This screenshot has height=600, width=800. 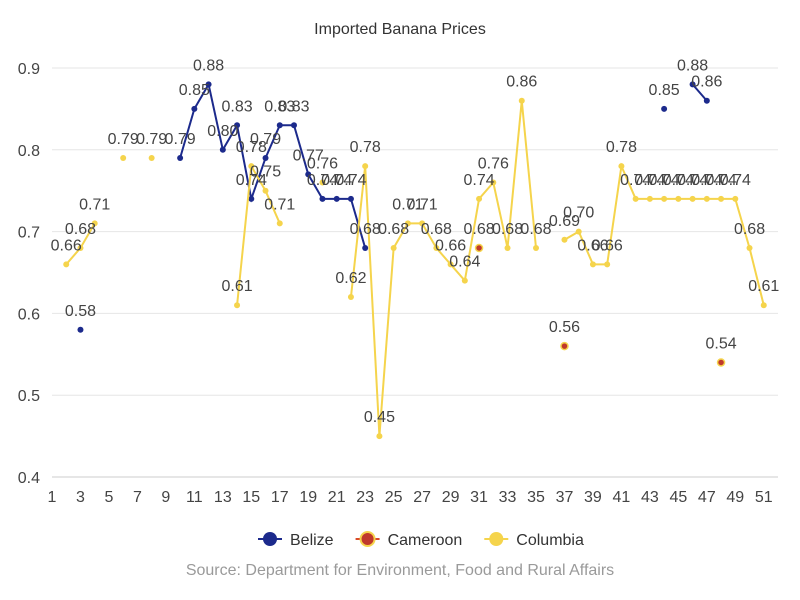 What do you see at coordinates (720, 343) in the screenshot?
I see `data-label: 0.54` at bounding box center [720, 343].